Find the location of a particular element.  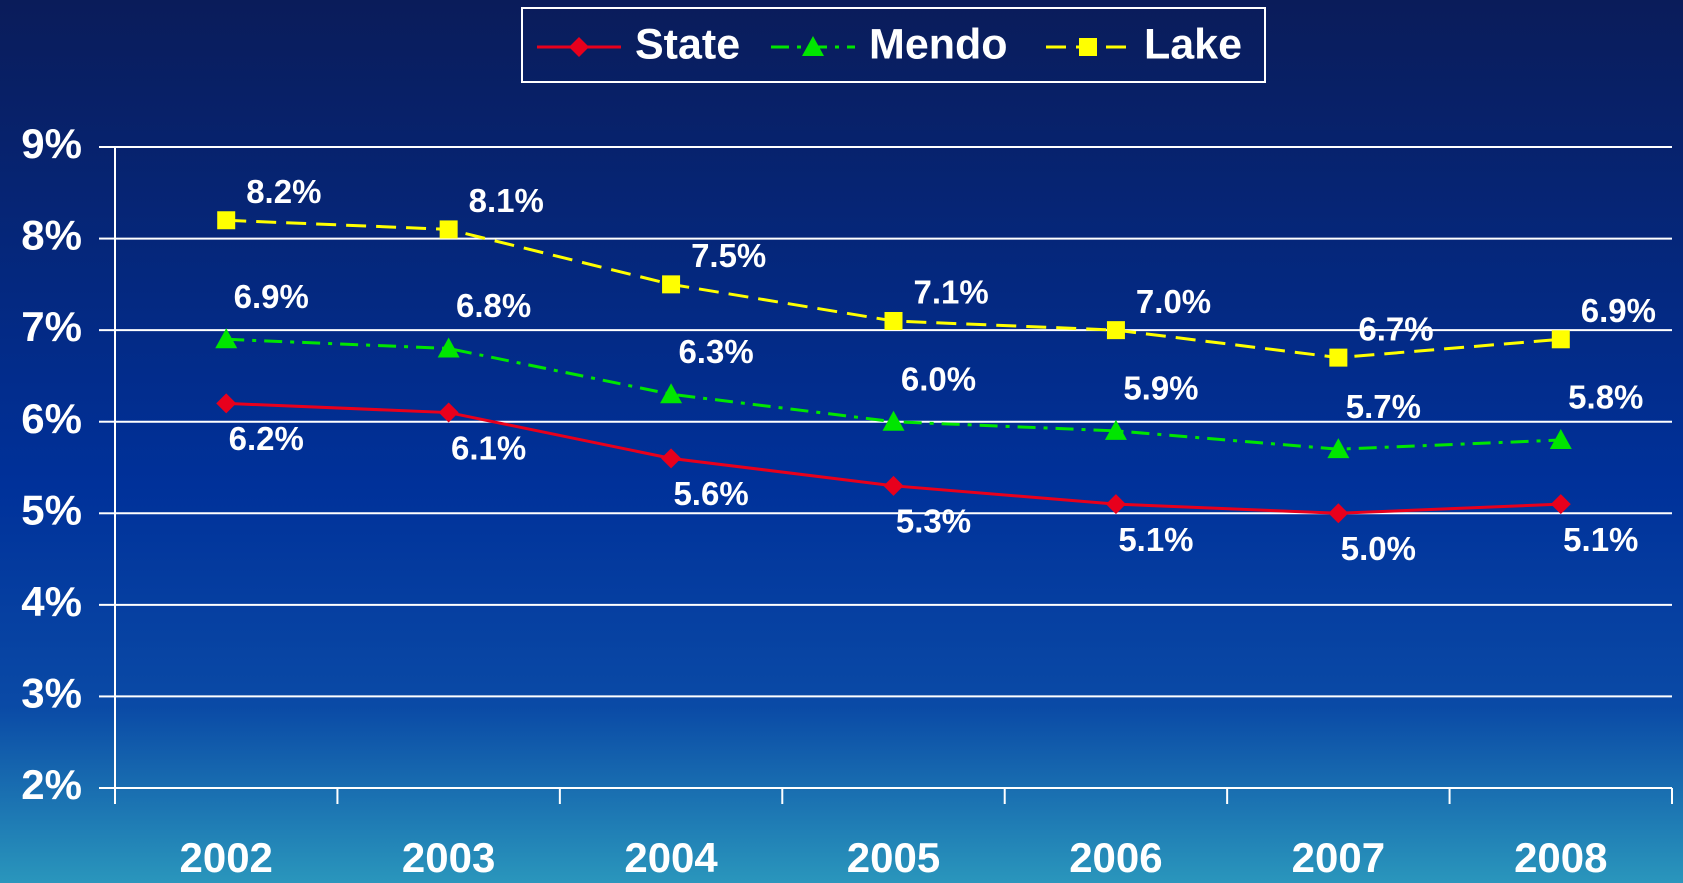

data-label: 5.3% is located at coordinates (933, 521).